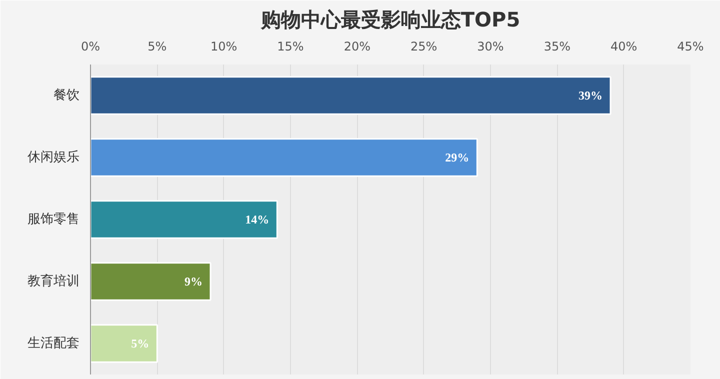 Image resolution: width=720 pixels, height=379 pixels. Describe the element at coordinates (224, 47) in the screenshot. I see `x-tick-label: 10%` at that location.